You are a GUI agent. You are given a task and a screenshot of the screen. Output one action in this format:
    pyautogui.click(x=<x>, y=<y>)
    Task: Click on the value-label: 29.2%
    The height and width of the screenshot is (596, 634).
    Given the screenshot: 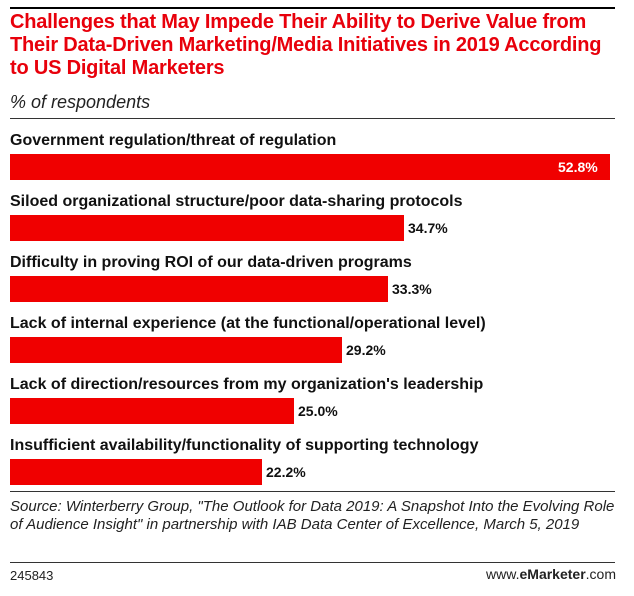 What is the action you would take?
    pyautogui.click(x=366, y=350)
    